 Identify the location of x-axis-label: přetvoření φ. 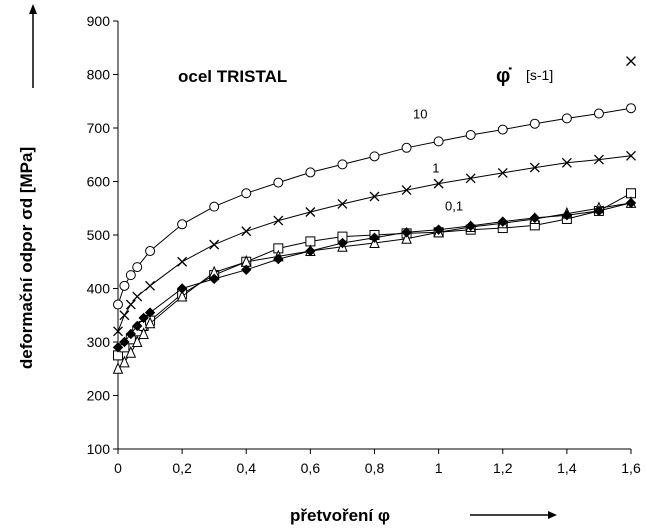
(340, 515).